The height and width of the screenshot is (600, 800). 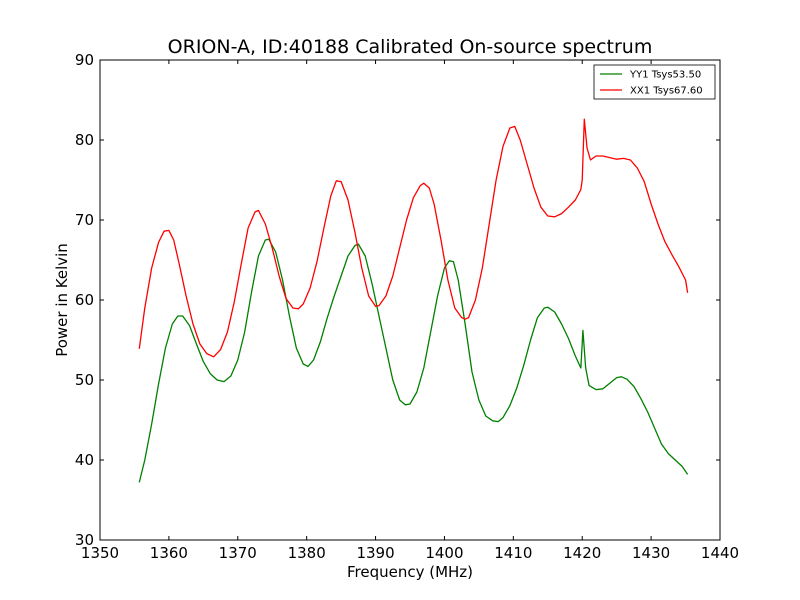 I want to click on y-tick-label: 50, so click(x=84, y=380).